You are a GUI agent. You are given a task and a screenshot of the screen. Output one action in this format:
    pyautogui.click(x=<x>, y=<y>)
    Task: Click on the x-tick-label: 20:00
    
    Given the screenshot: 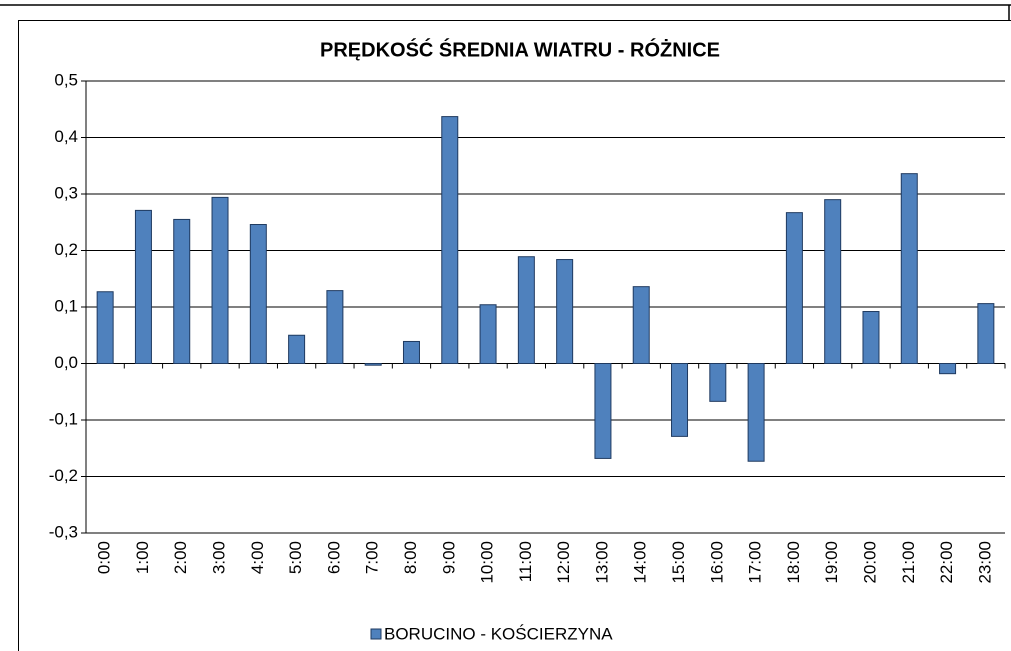 What is the action you would take?
    pyautogui.click(x=869, y=562)
    